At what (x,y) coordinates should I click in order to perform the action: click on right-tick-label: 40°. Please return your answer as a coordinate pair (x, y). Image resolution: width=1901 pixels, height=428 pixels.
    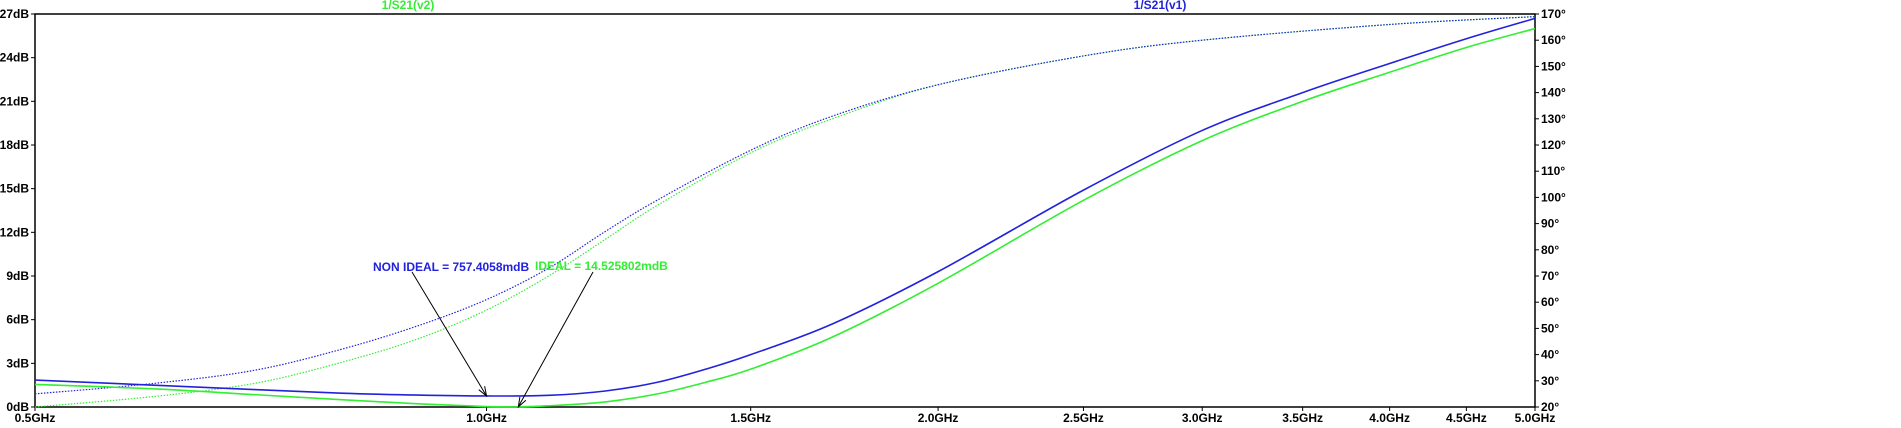
    Looking at the image, I should click on (1550, 355).